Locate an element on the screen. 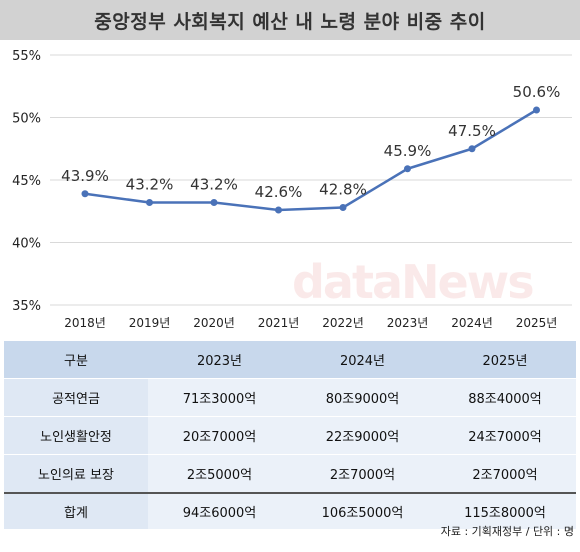  table-cell: 88조4000억 is located at coordinates (505, 397).